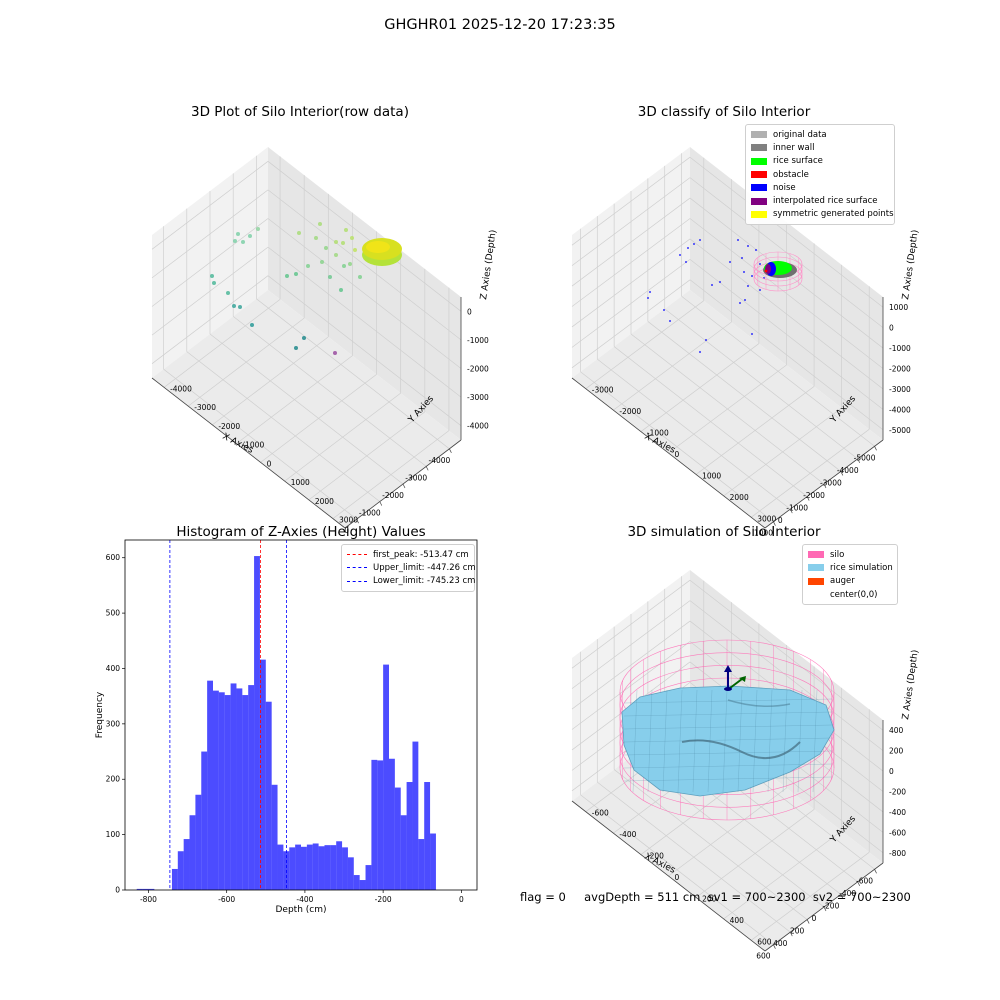  I want to click on y-tick-label: -3000, so click(205, 407).